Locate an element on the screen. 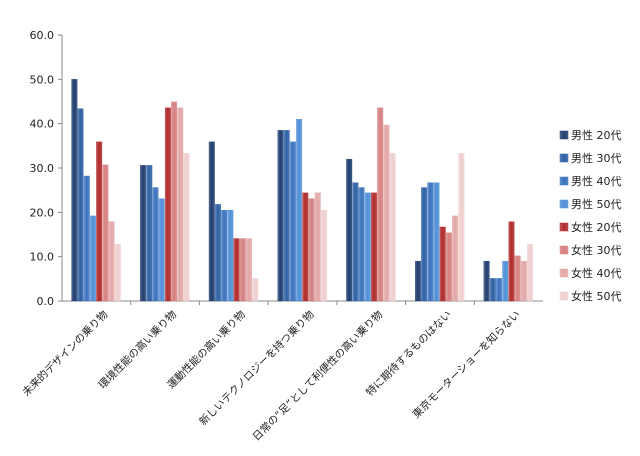 Image resolution: width=640 pixels, height=456 pixels. y-tick-label: 40.0 is located at coordinates (42, 124).